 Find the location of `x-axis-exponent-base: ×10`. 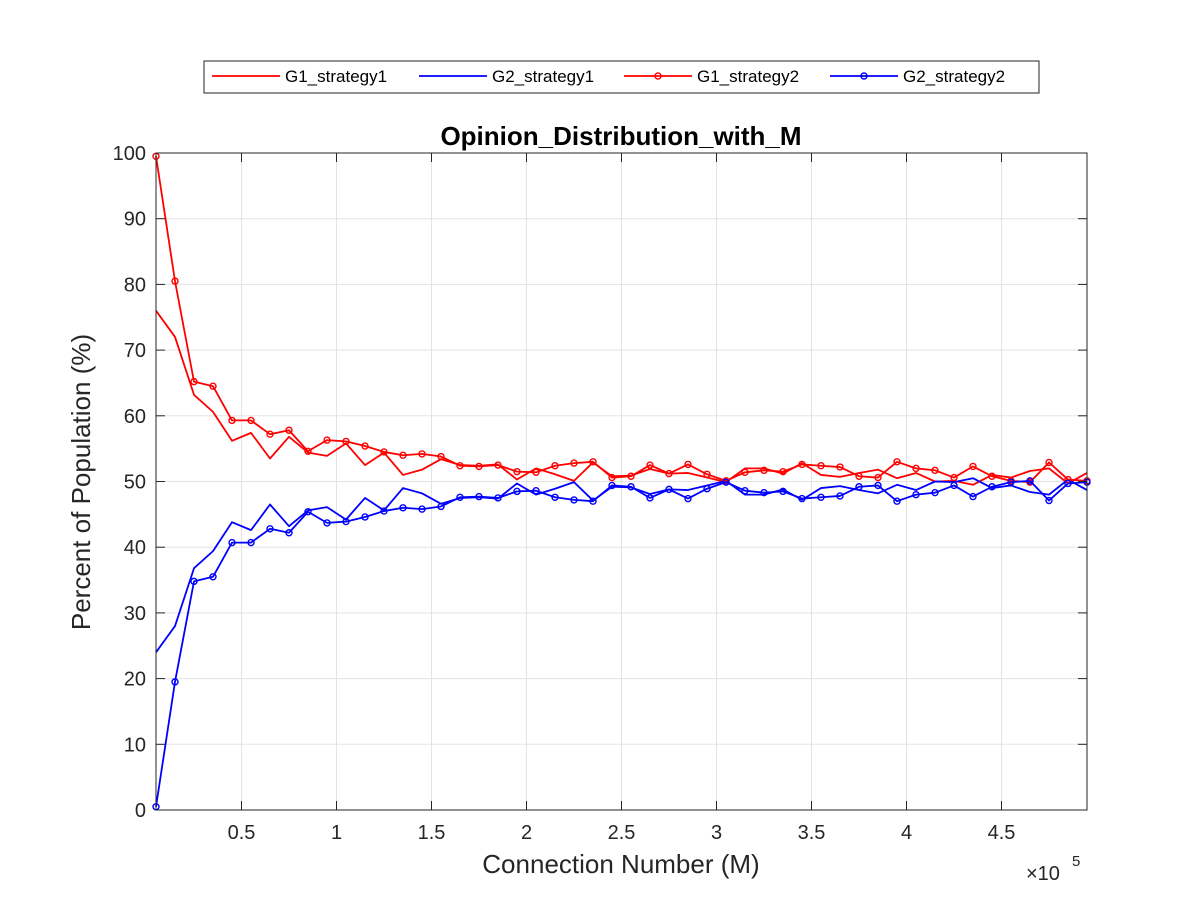

x-axis-exponent-base: ×10 is located at coordinates (1043, 874).